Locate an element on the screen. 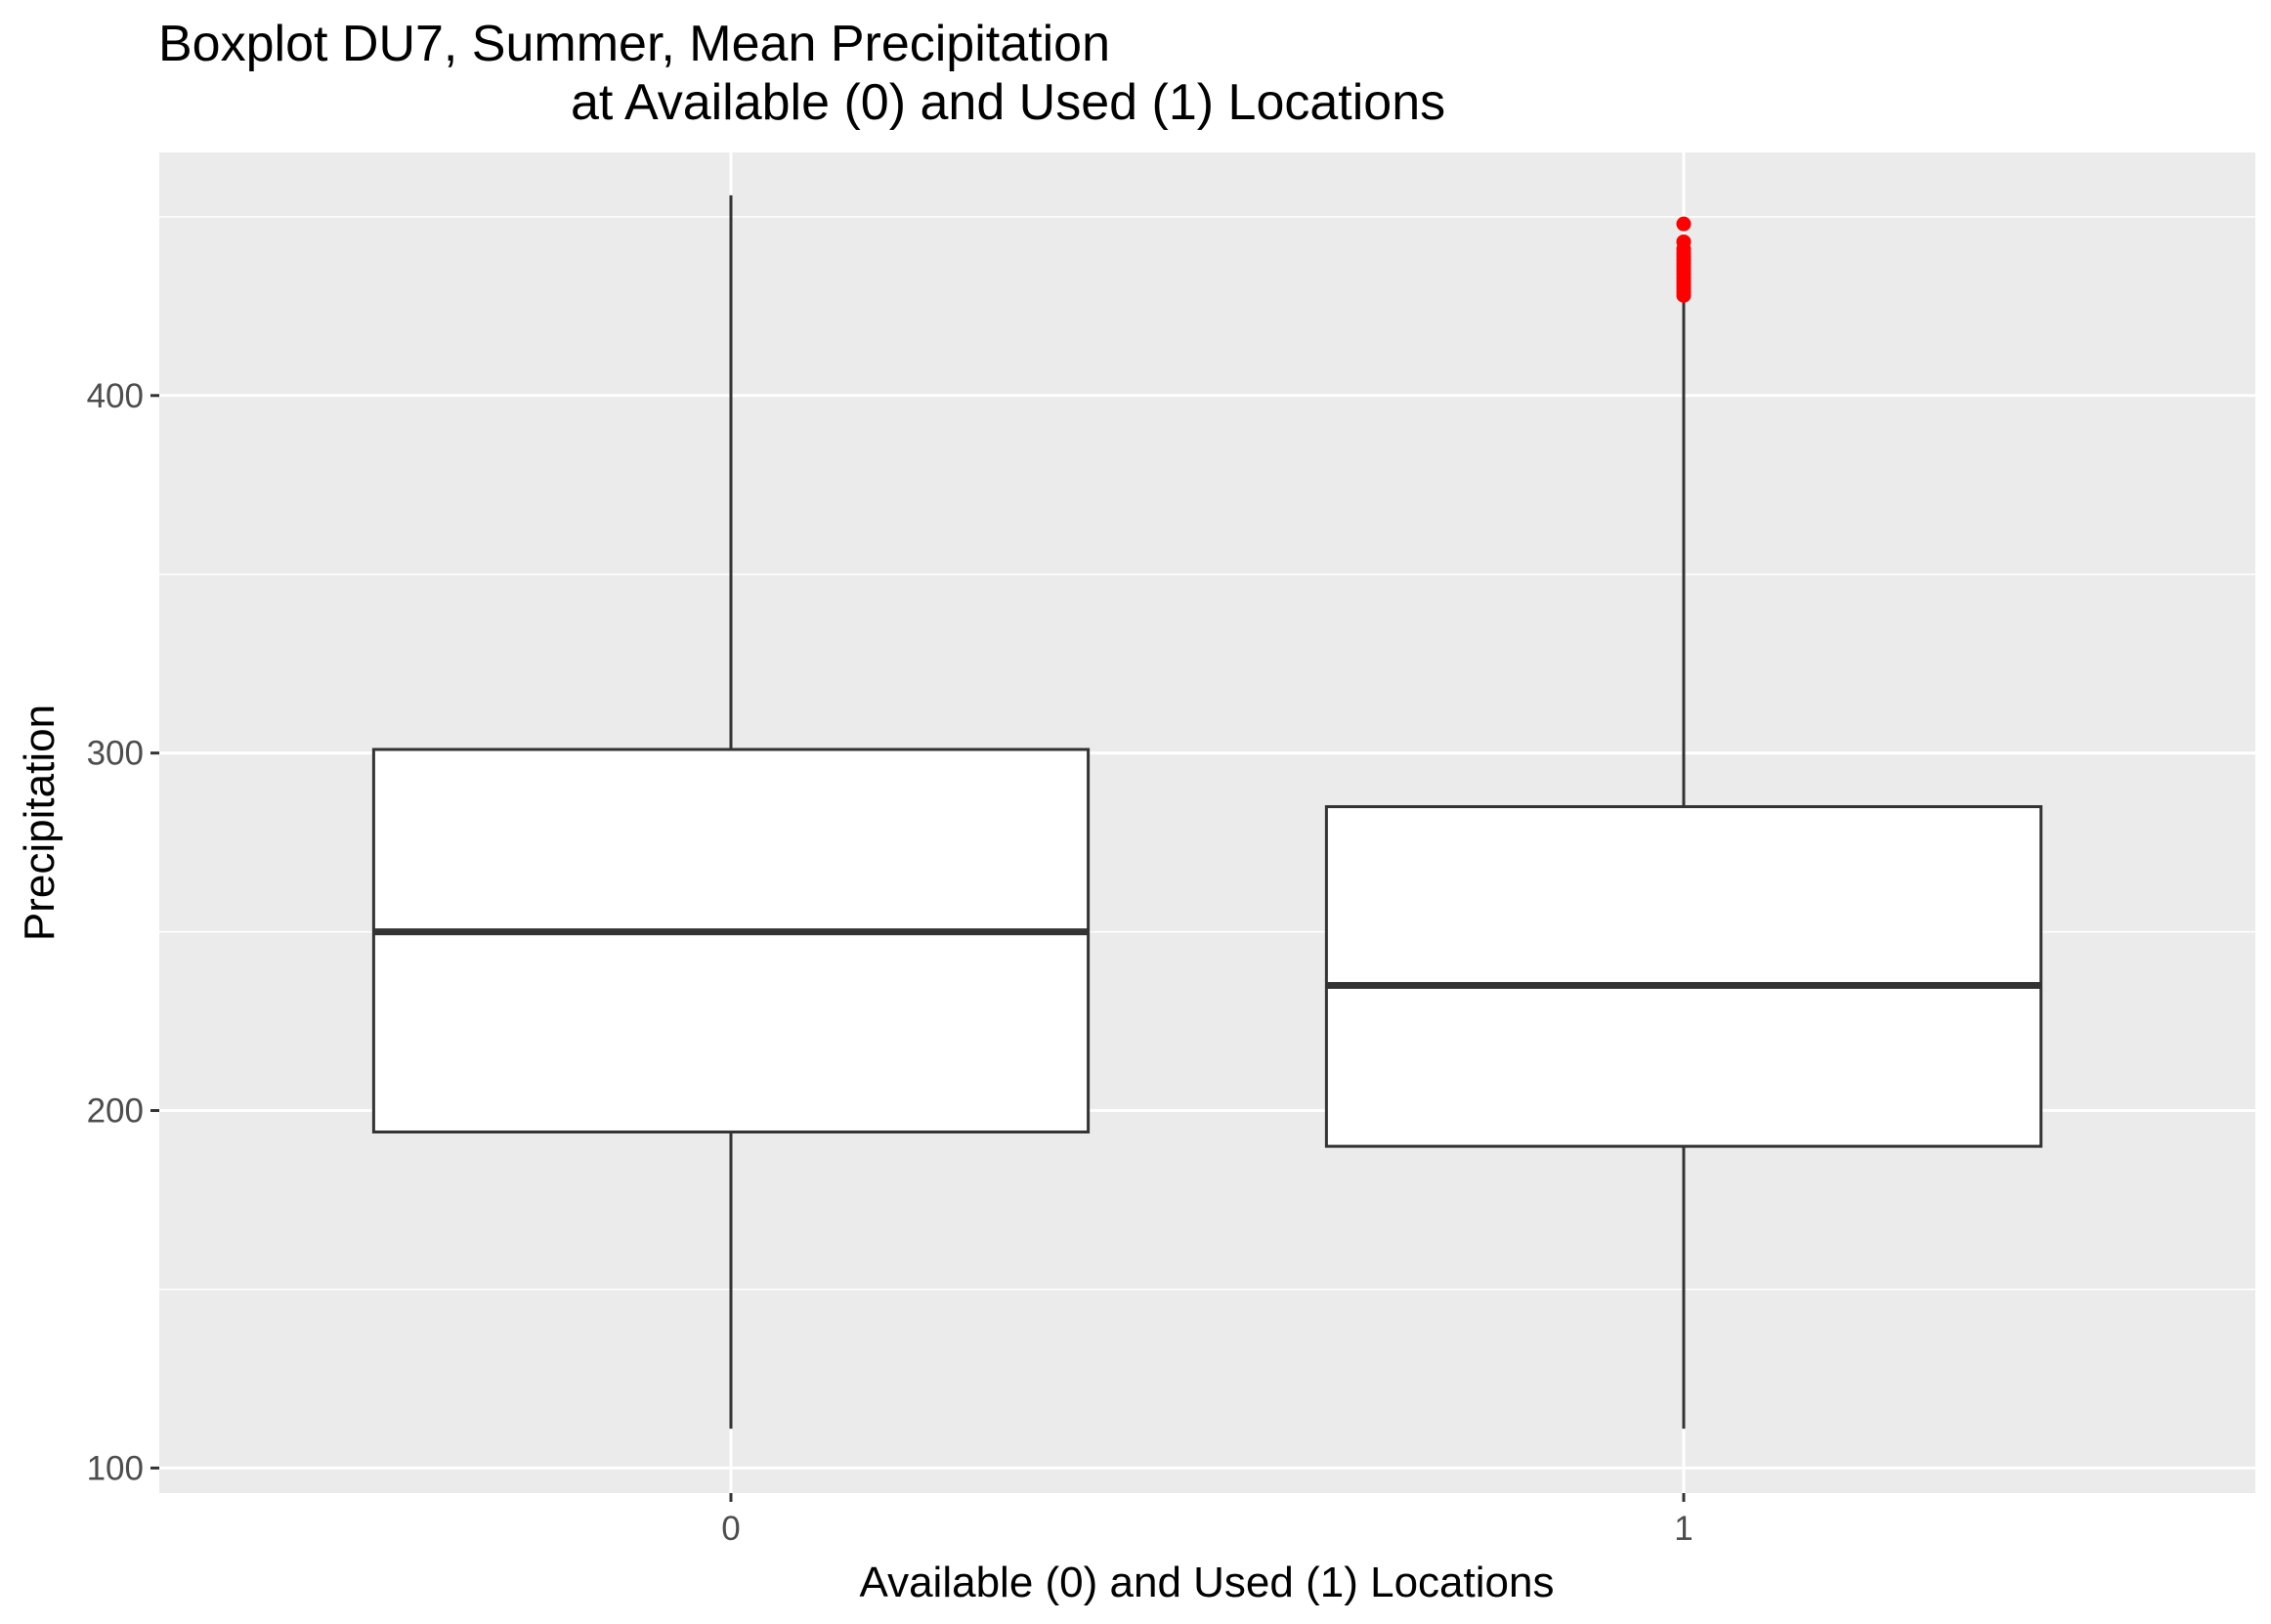  x-tick-label: 0 is located at coordinates (730, 1529).